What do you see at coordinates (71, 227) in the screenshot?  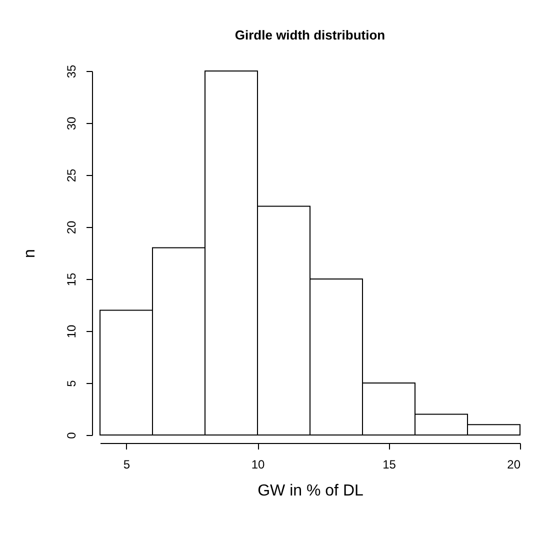 I see `y-tick-label: 20` at bounding box center [71, 227].